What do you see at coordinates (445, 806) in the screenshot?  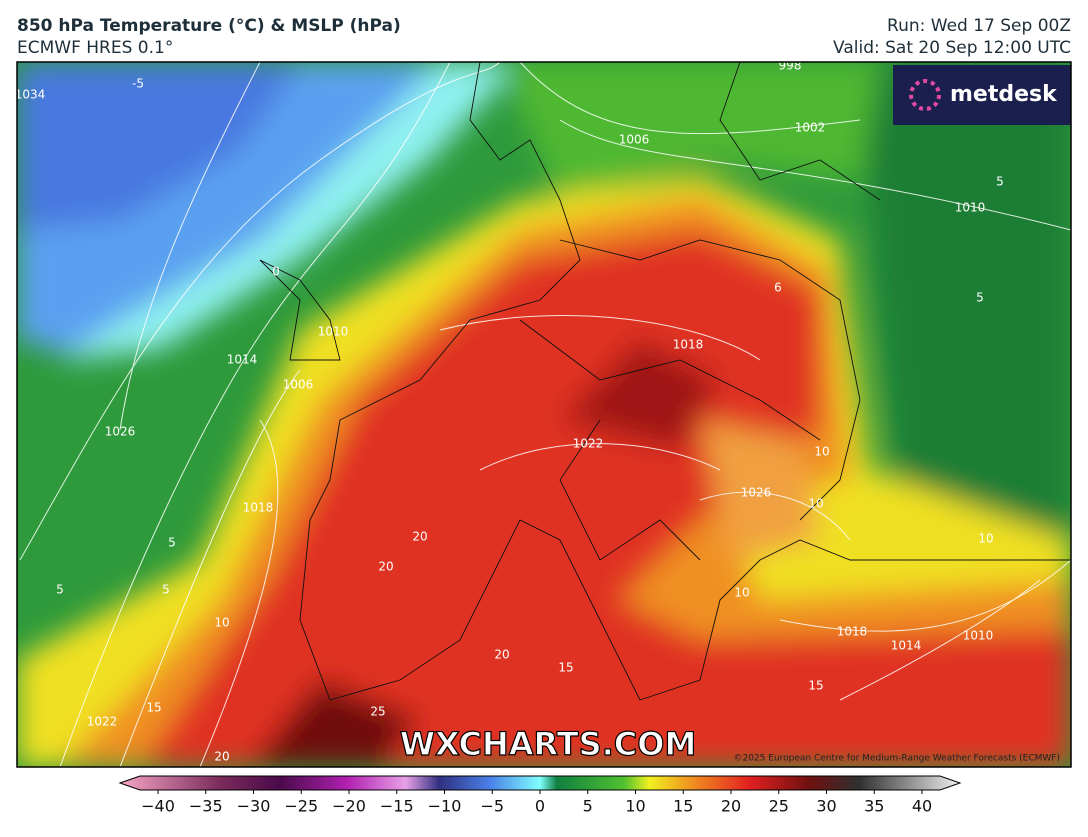 I see `colorbar-tick-label: −10` at bounding box center [445, 806].